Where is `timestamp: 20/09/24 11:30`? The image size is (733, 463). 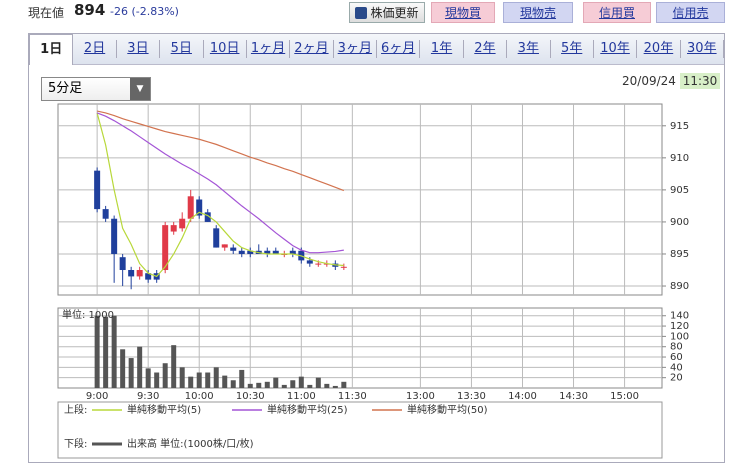 timestamp: 20/09/24 11:30 is located at coordinates (671, 81).